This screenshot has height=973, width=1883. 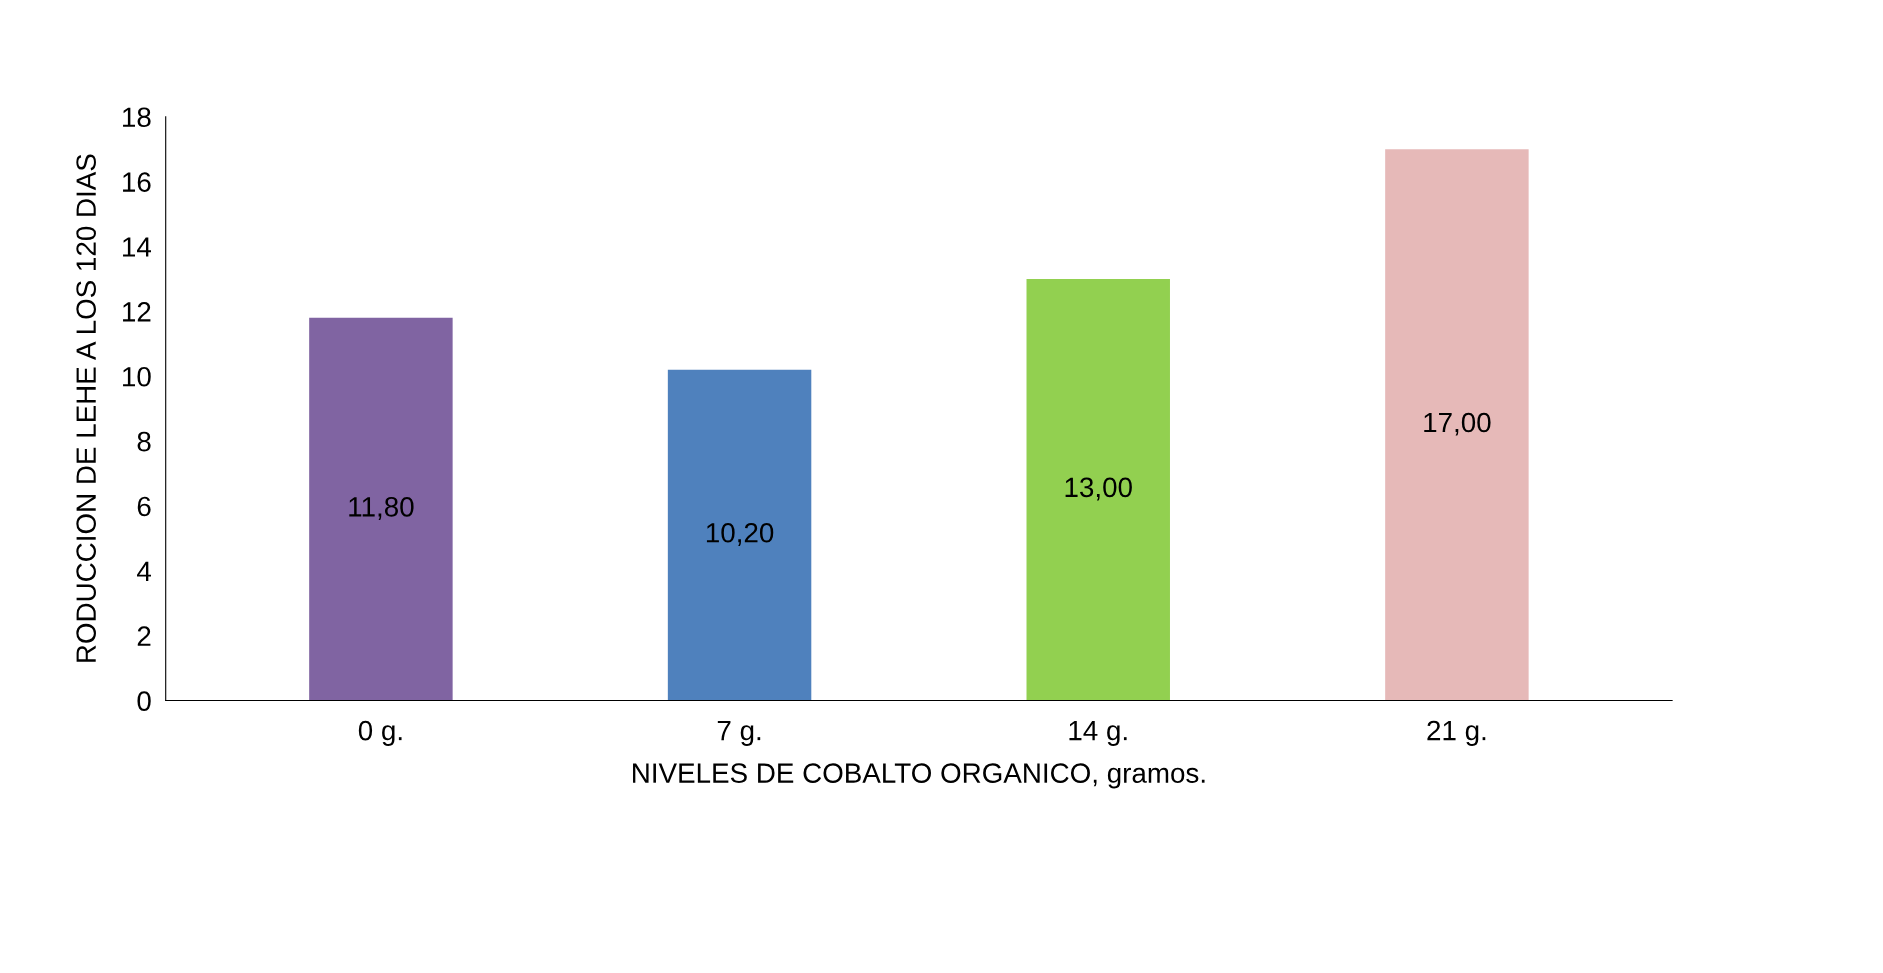 I want to click on y-tick-label: 14, so click(x=137, y=247).